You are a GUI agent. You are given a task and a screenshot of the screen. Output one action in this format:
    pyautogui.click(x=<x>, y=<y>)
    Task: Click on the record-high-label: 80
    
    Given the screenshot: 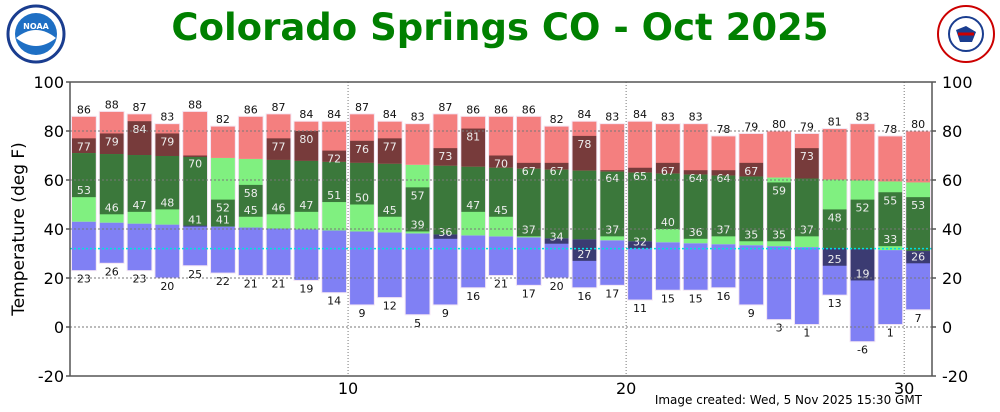 What is the action you would take?
    pyautogui.click(x=779, y=124)
    